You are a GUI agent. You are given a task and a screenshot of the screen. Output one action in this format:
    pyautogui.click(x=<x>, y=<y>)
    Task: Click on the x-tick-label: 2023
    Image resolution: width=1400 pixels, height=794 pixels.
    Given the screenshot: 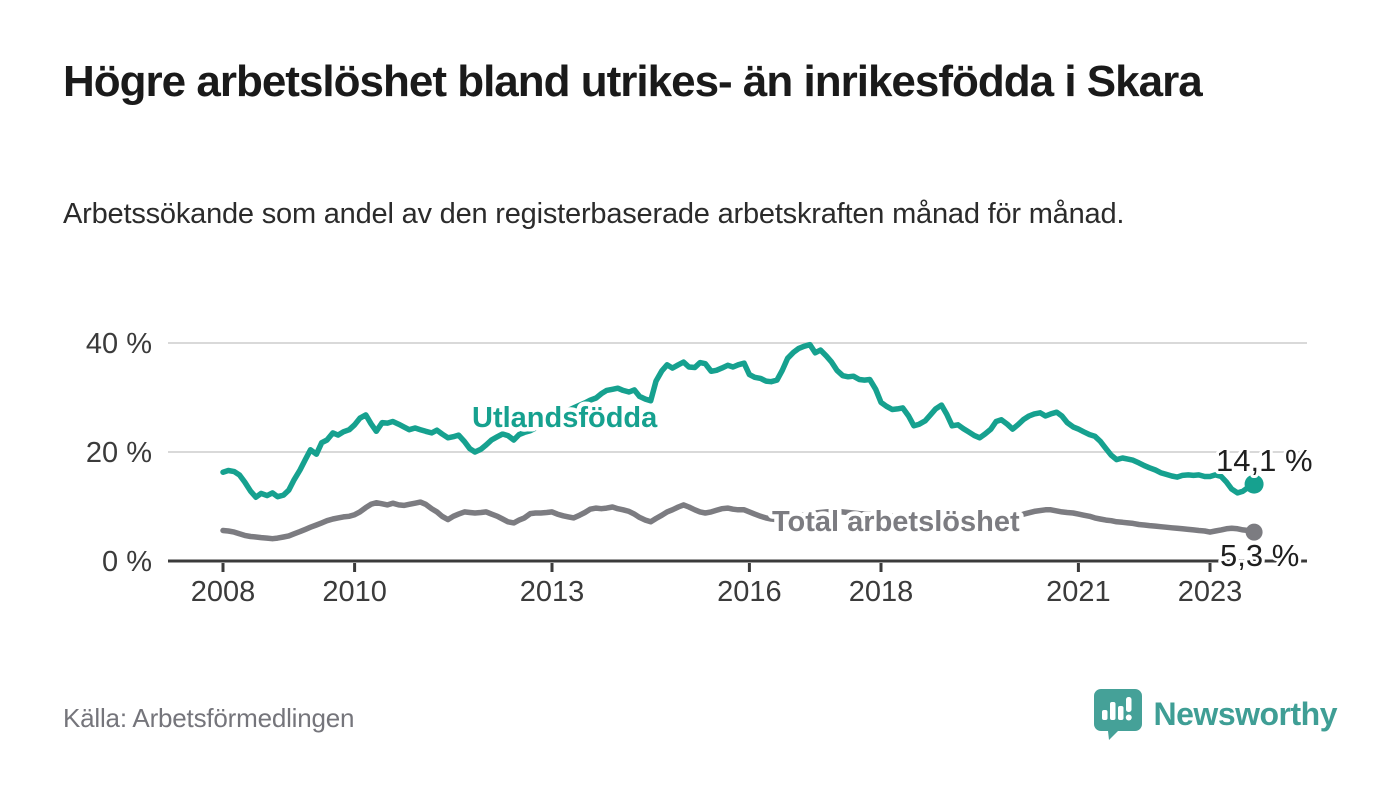 What is the action you would take?
    pyautogui.click(x=1210, y=592)
    